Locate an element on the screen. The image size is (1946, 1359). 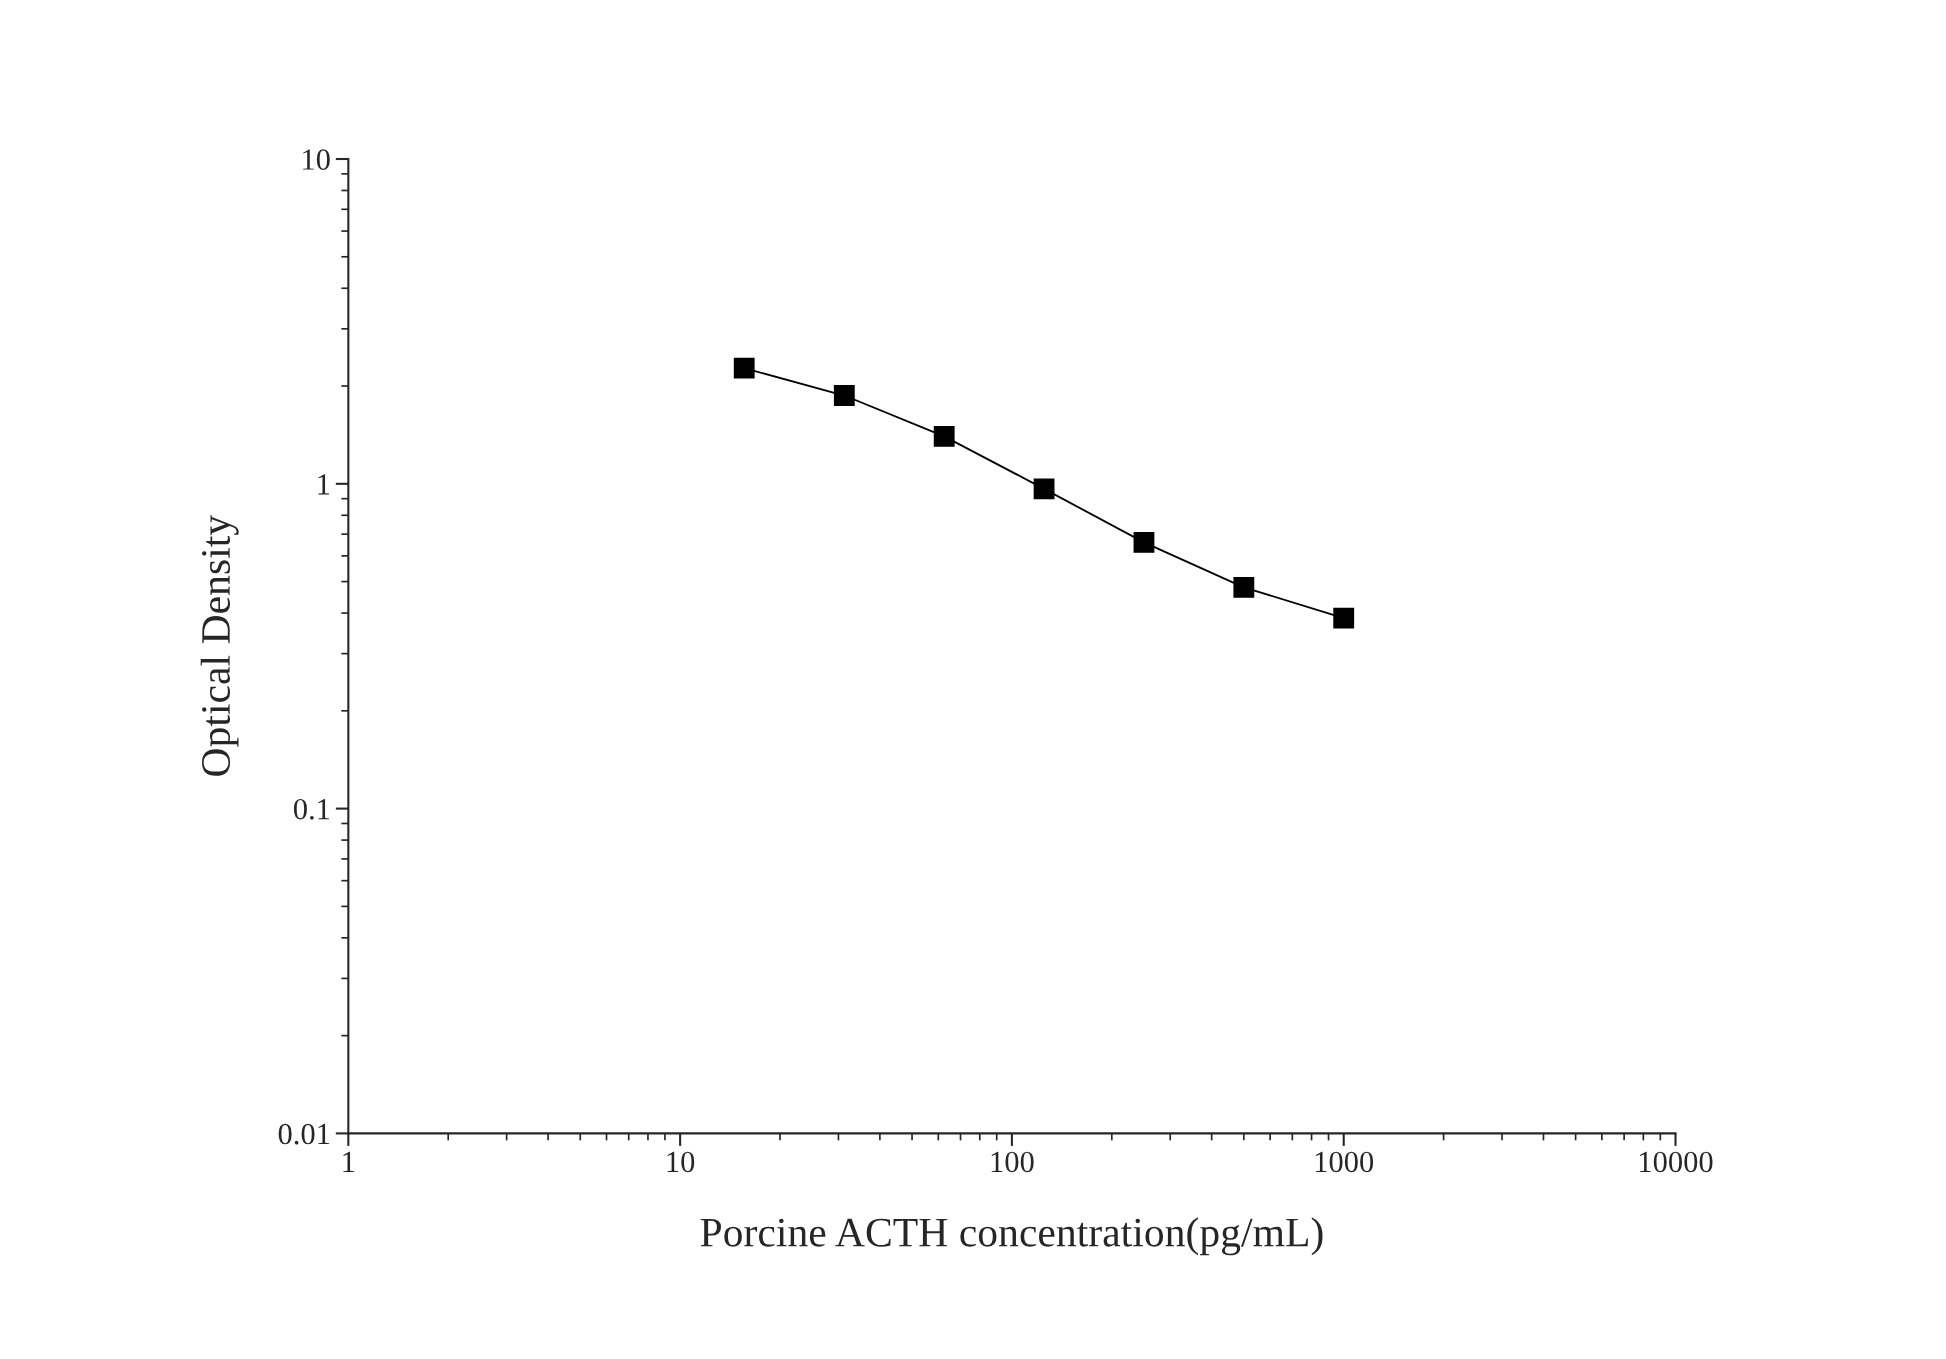
x-tick-label: 10 is located at coordinates (681, 1162).